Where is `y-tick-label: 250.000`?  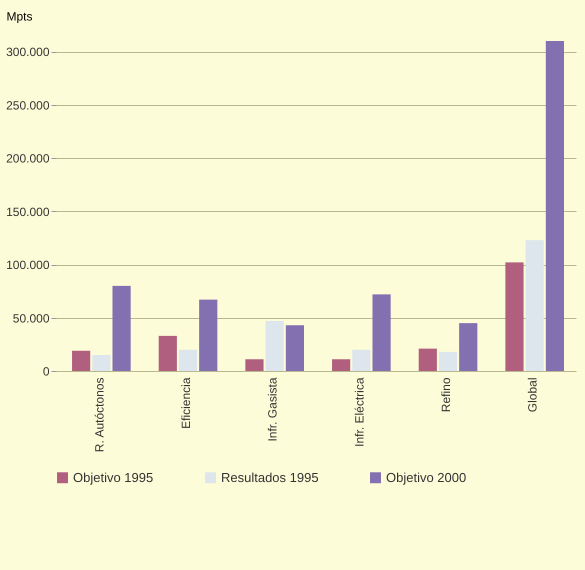 y-tick-label: 250.000 is located at coordinates (28, 105).